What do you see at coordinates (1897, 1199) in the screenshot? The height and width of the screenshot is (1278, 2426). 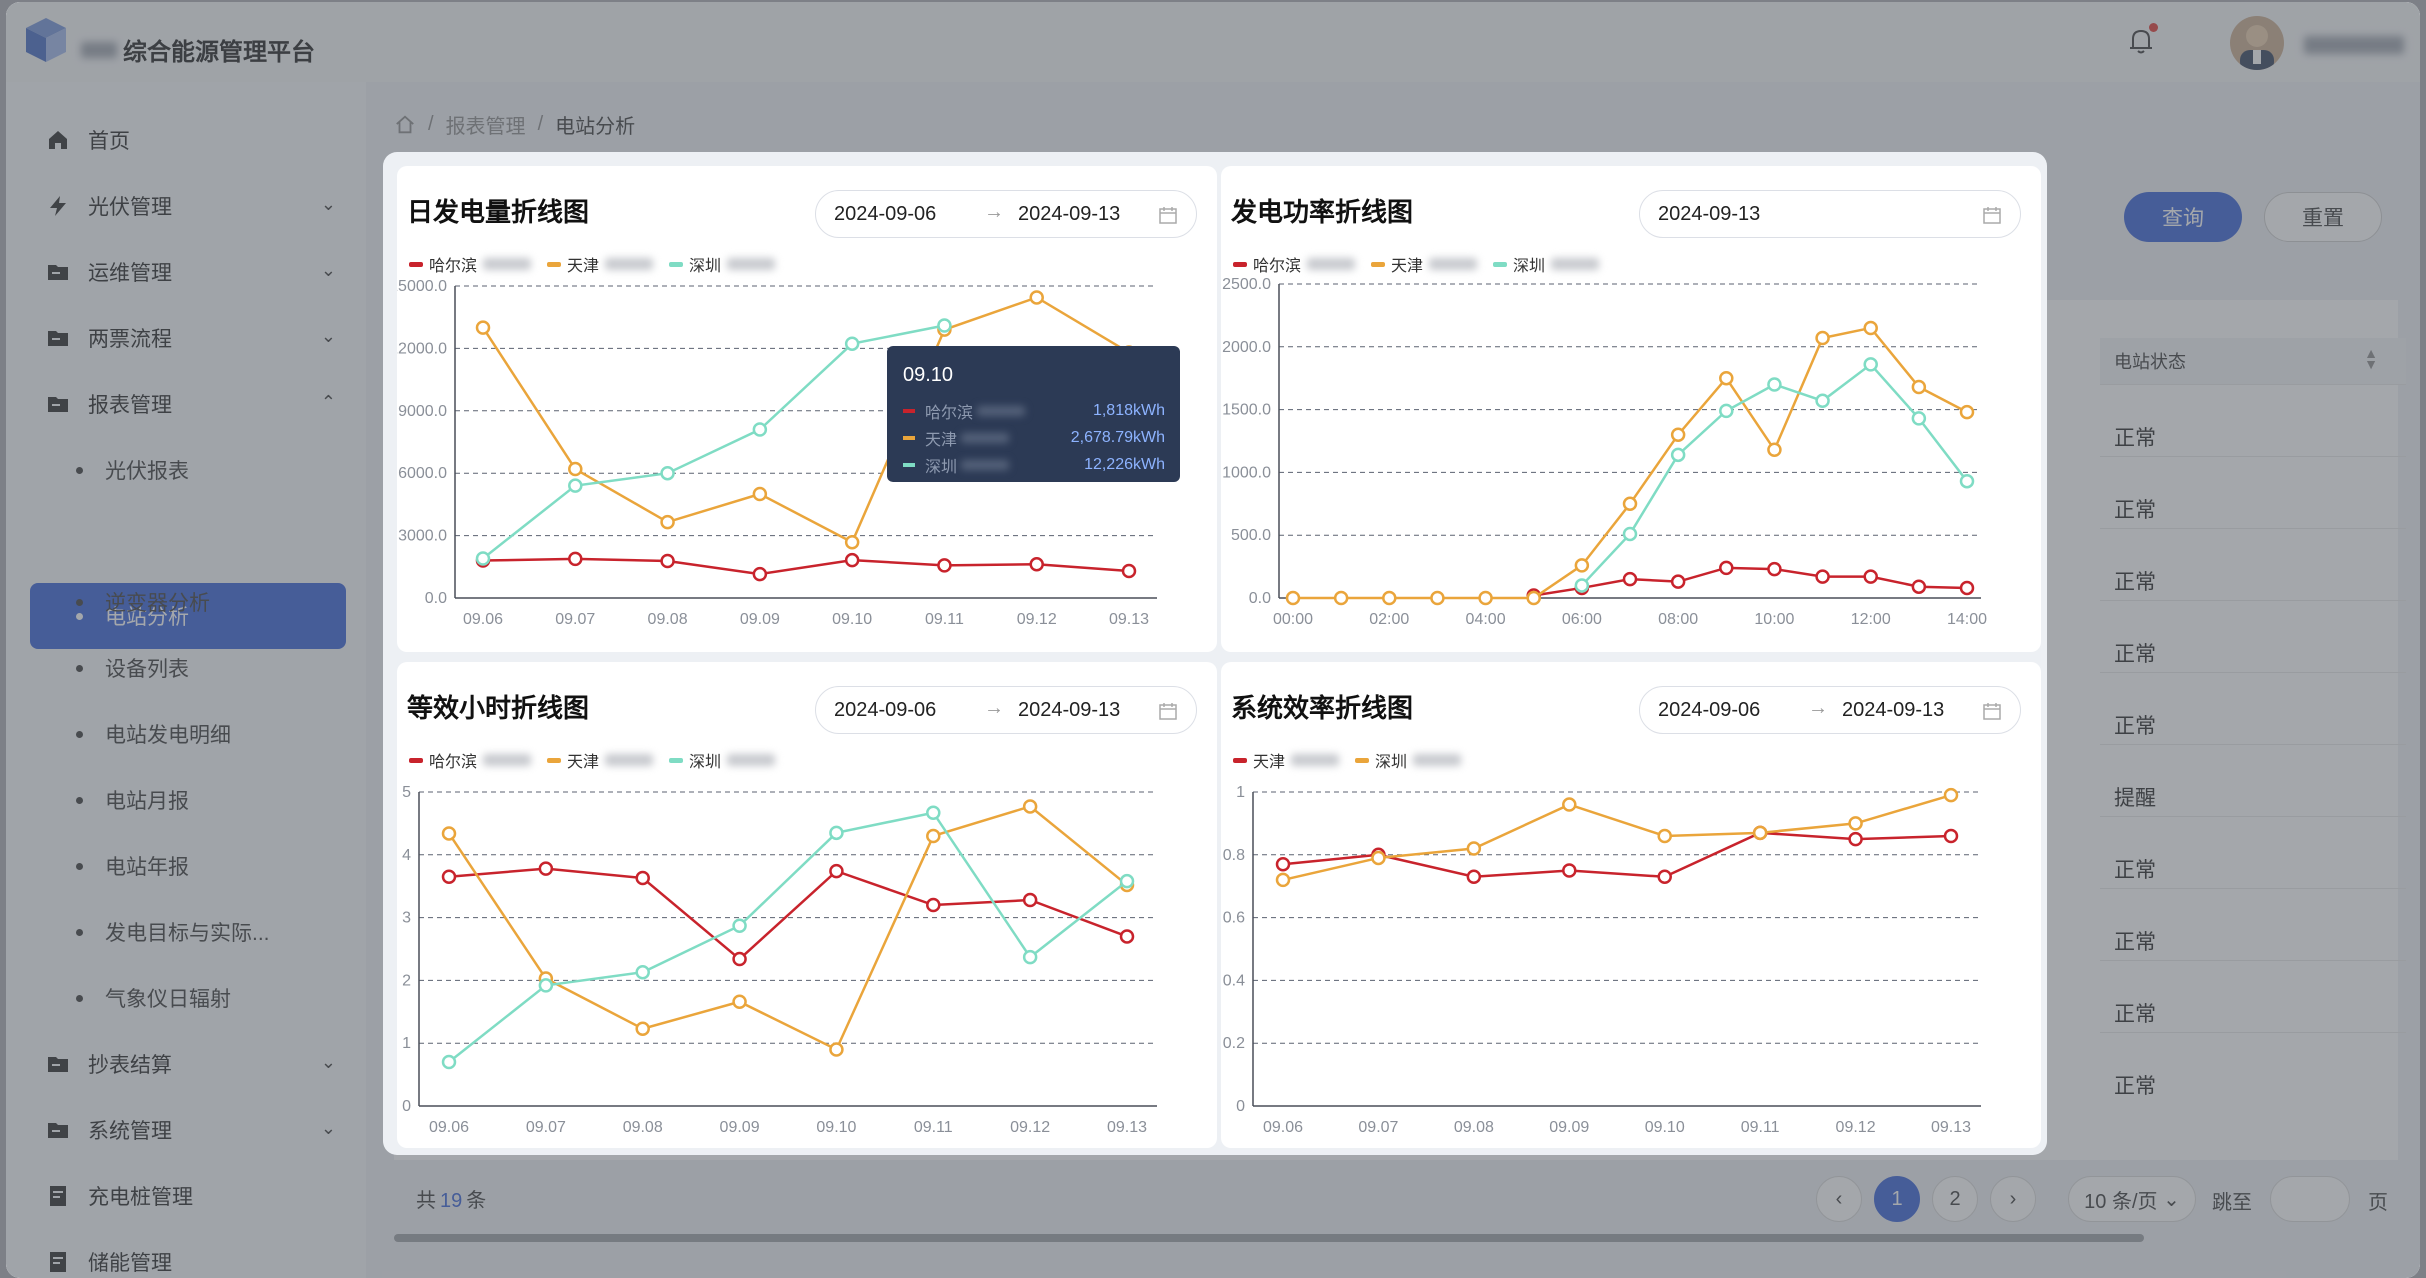 I see `page-1-button: 1` at bounding box center [1897, 1199].